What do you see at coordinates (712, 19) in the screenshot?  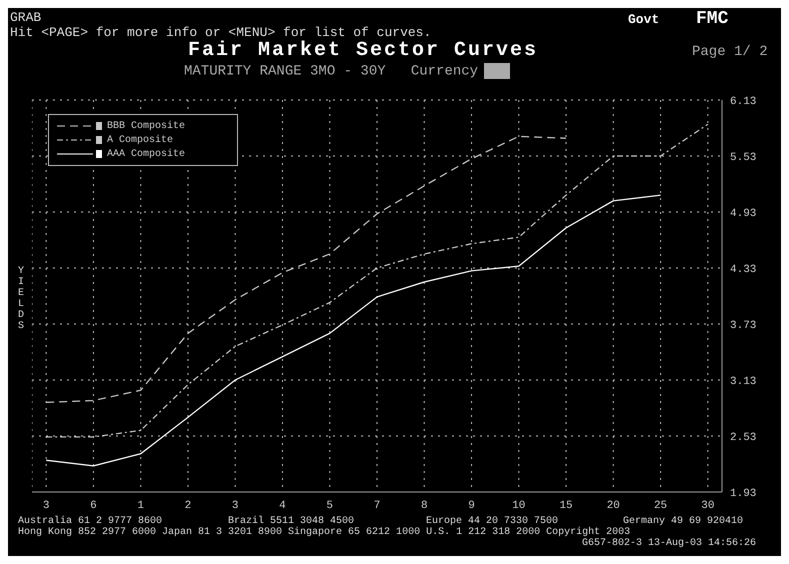 I see `text: FMC` at bounding box center [712, 19].